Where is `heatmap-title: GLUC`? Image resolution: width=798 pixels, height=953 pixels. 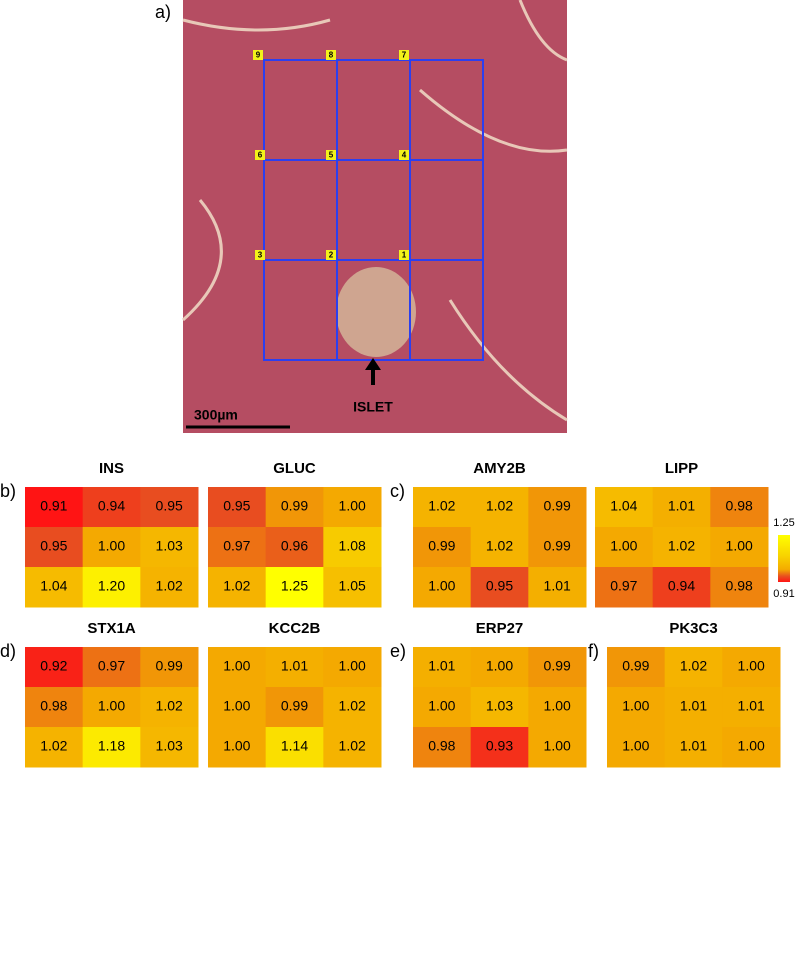
heatmap-title: GLUC is located at coordinates (294, 468).